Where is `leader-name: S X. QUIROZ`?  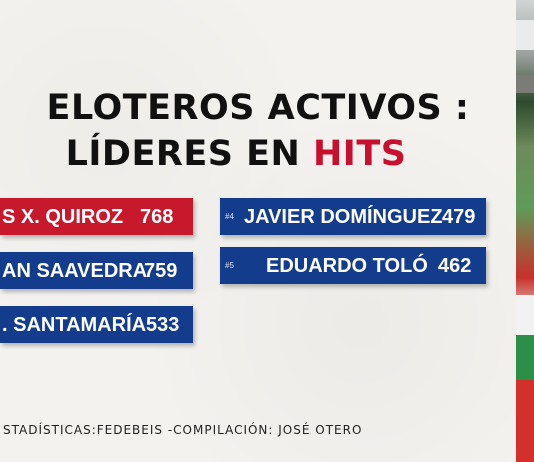
leader-name: S X. QUIROZ is located at coordinates (63, 217).